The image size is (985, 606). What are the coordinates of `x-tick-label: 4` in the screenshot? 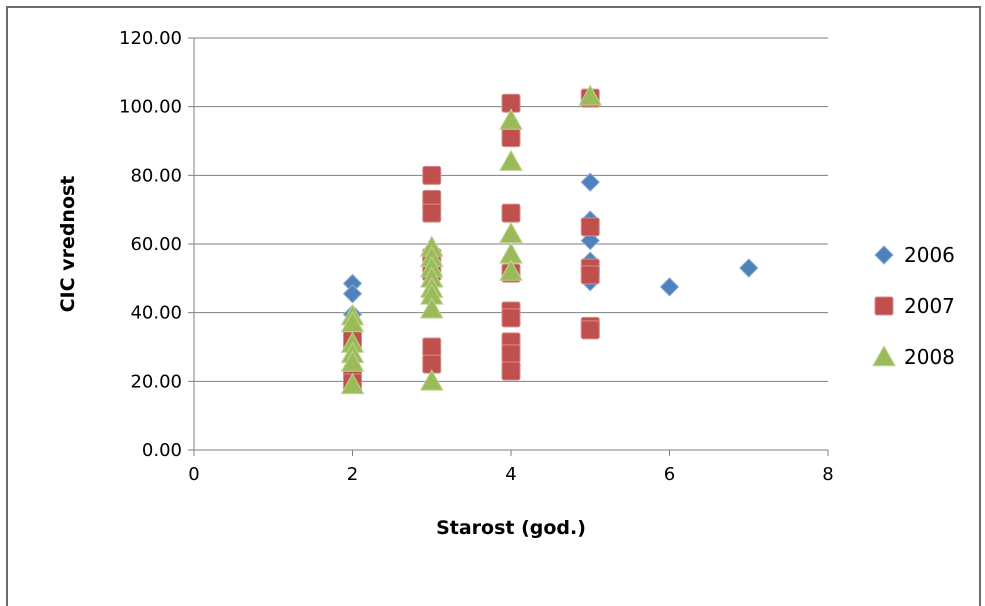 It's located at (510, 474).